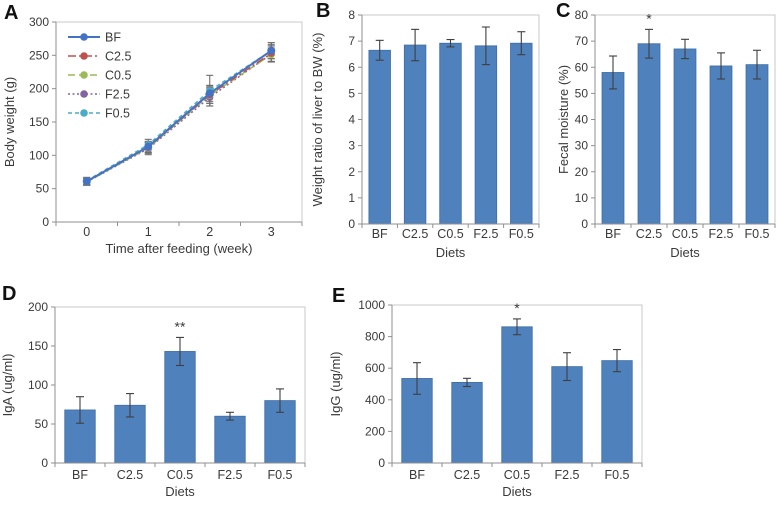  Describe the element at coordinates (375, 400) in the screenshot. I see `svg-text: 400` at that location.